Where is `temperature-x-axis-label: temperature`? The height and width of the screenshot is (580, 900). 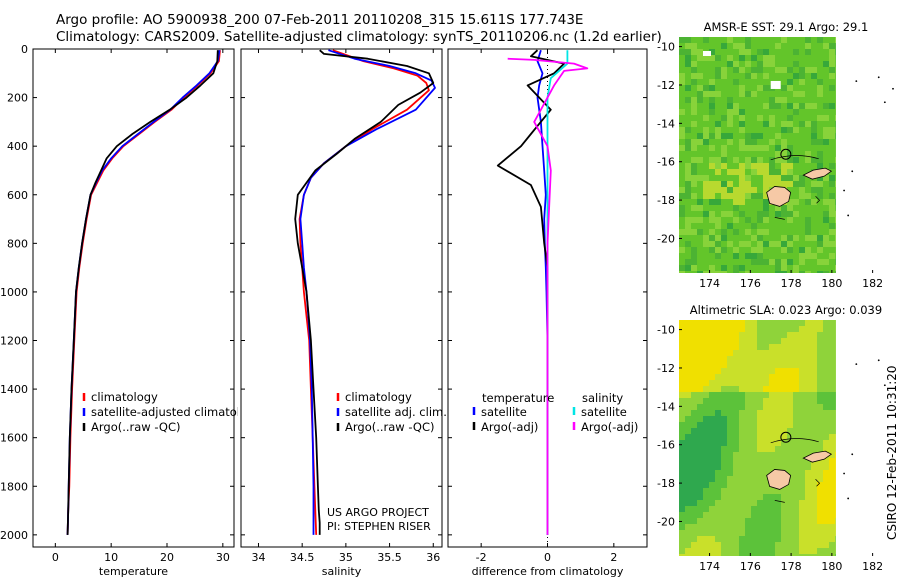 temperature-x-axis-label: temperature is located at coordinates (133, 571).